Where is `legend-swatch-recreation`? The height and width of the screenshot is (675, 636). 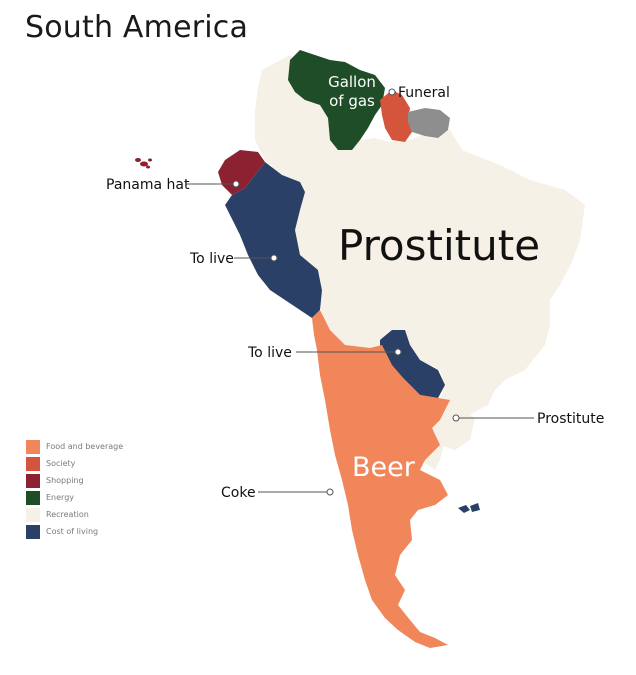
legend-swatch-recreation is located at coordinates (33, 514).